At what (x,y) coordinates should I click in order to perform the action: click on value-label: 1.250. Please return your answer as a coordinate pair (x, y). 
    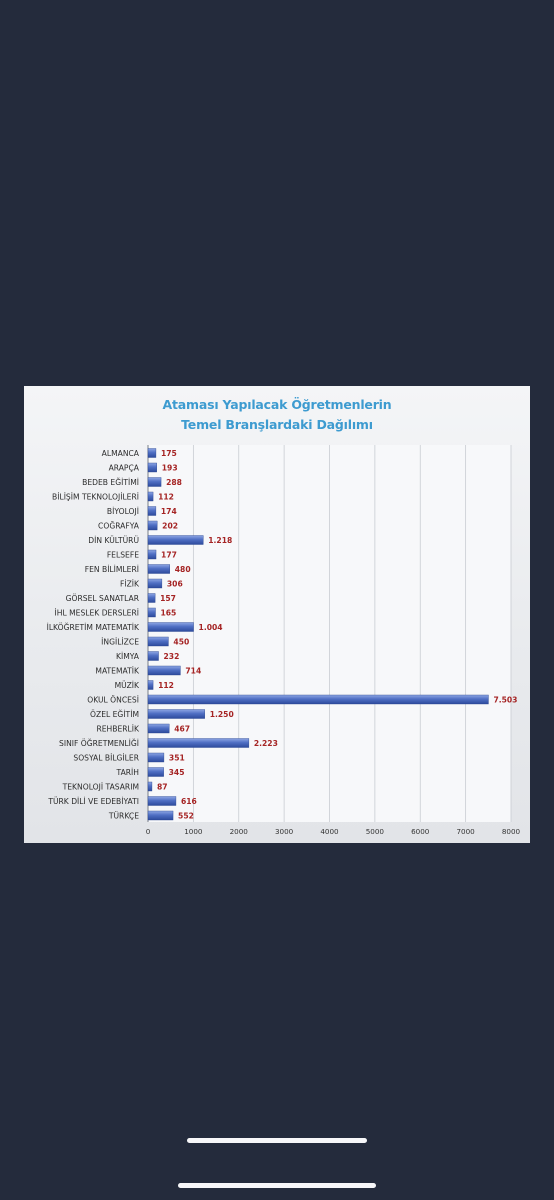
    Looking at the image, I should click on (222, 714).